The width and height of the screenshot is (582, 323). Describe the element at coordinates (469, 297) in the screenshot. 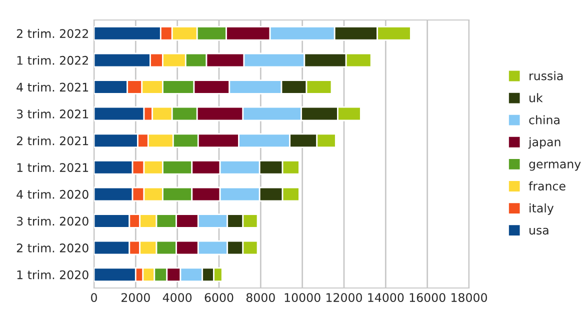

I see `x-tick-label: 18000` at that location.